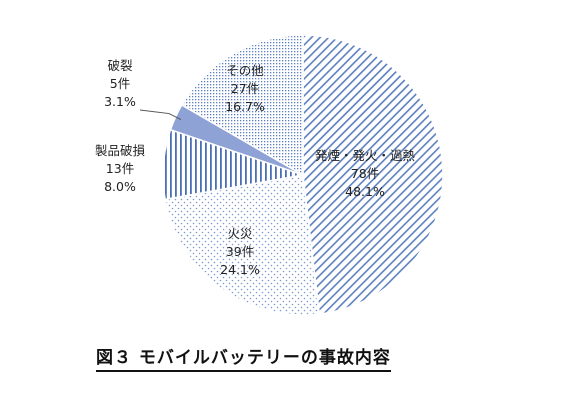 This screenshot has width=585, height=413. What do you see at coordinates (365, 191) in the screenshot?
I see `slice-label-percent: 48.1%` at bounding box center [365, 191].